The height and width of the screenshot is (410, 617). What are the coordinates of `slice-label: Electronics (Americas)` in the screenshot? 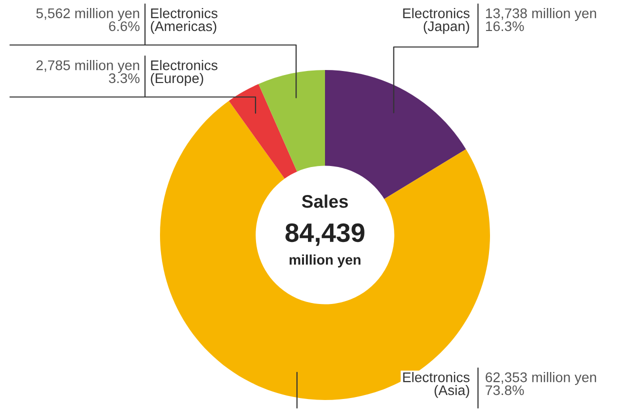 It's located at (184, 21).